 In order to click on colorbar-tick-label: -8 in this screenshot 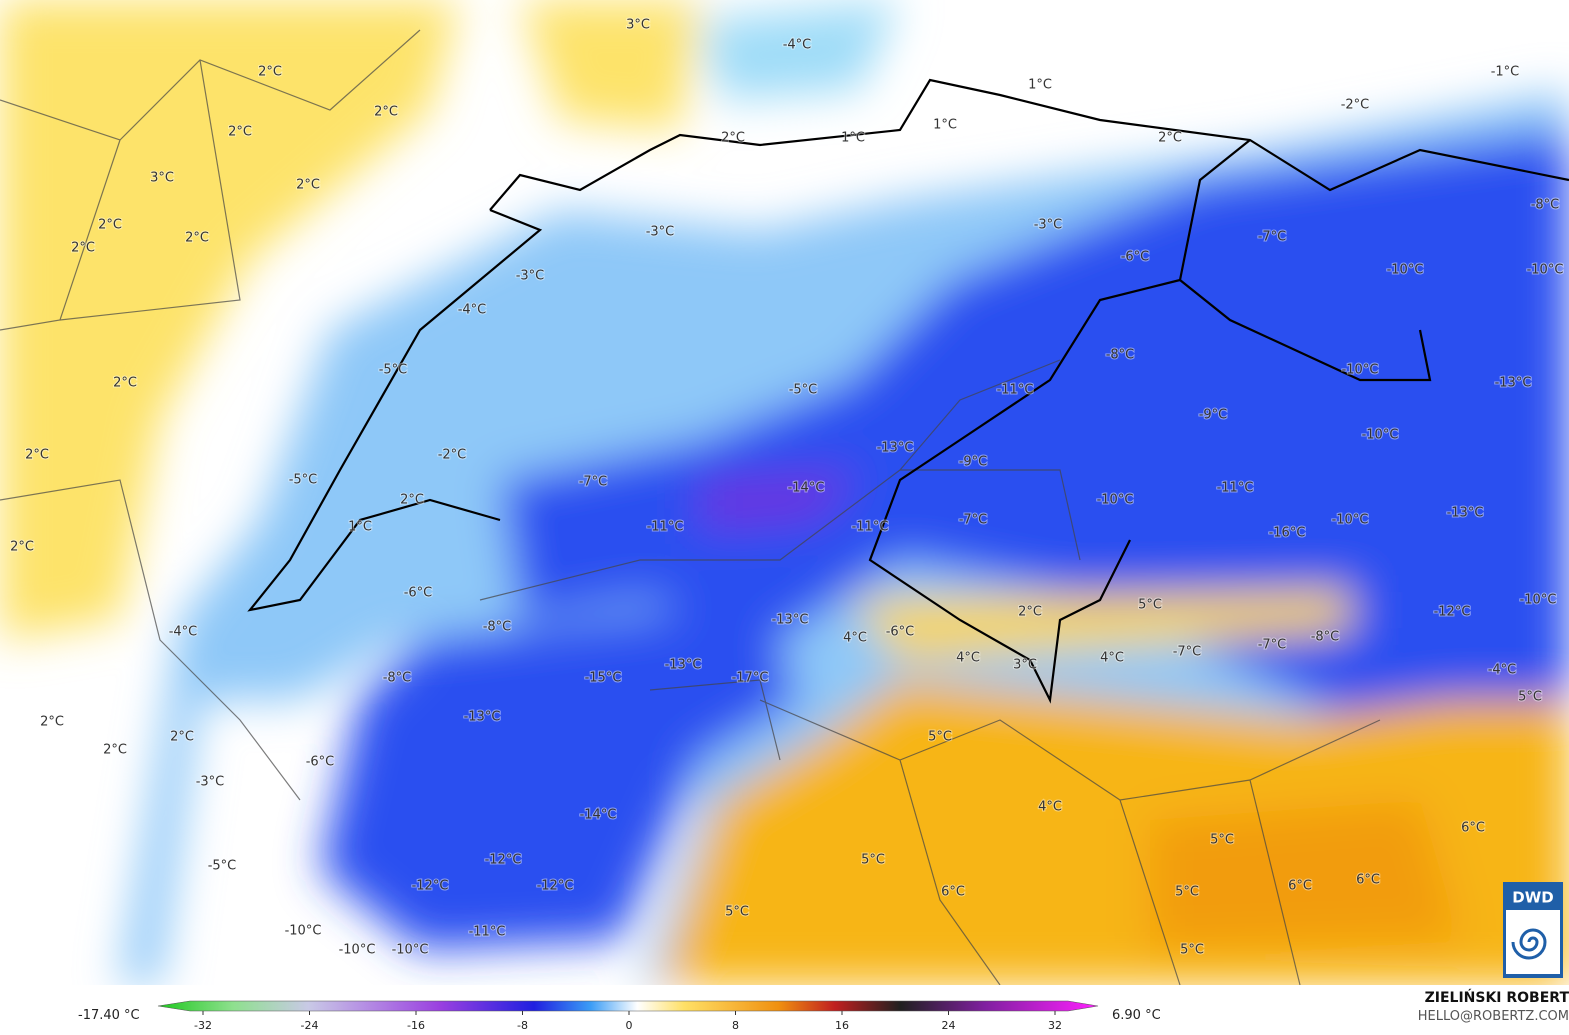, I will do `click(522, 1025)`.